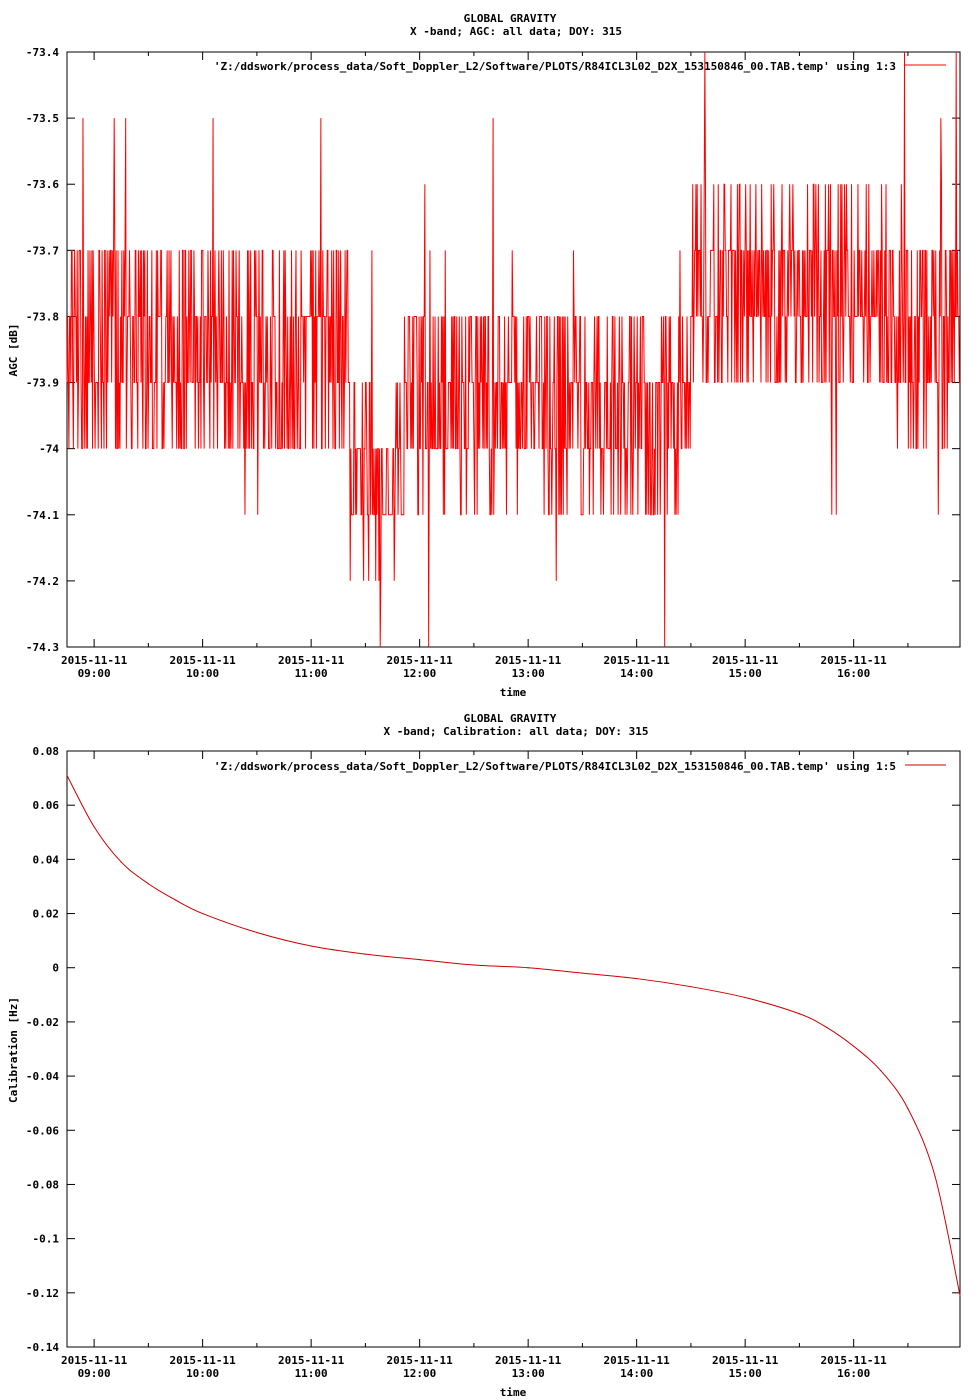 This screenshot has height=1400, width=980. What do you see at coordinates (513, 1392) in the screenshot?
I see `calibration-x-axis-label: time` at bounding box center [513, 1392].